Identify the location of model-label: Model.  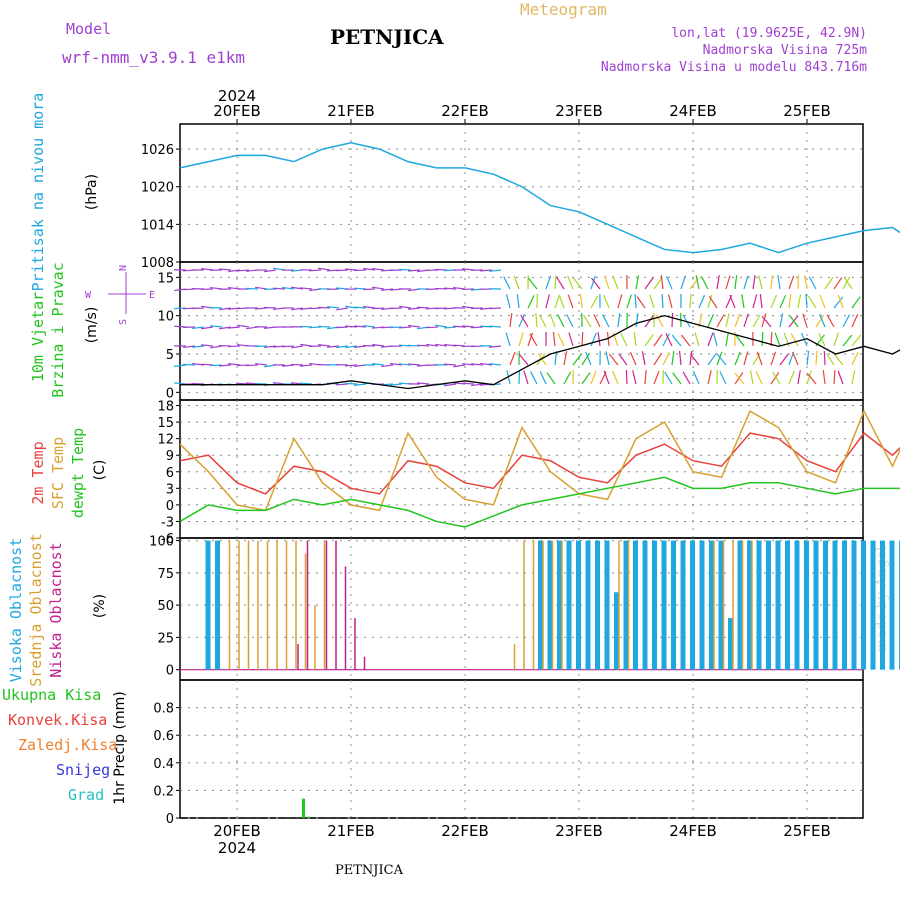
(88, 29).